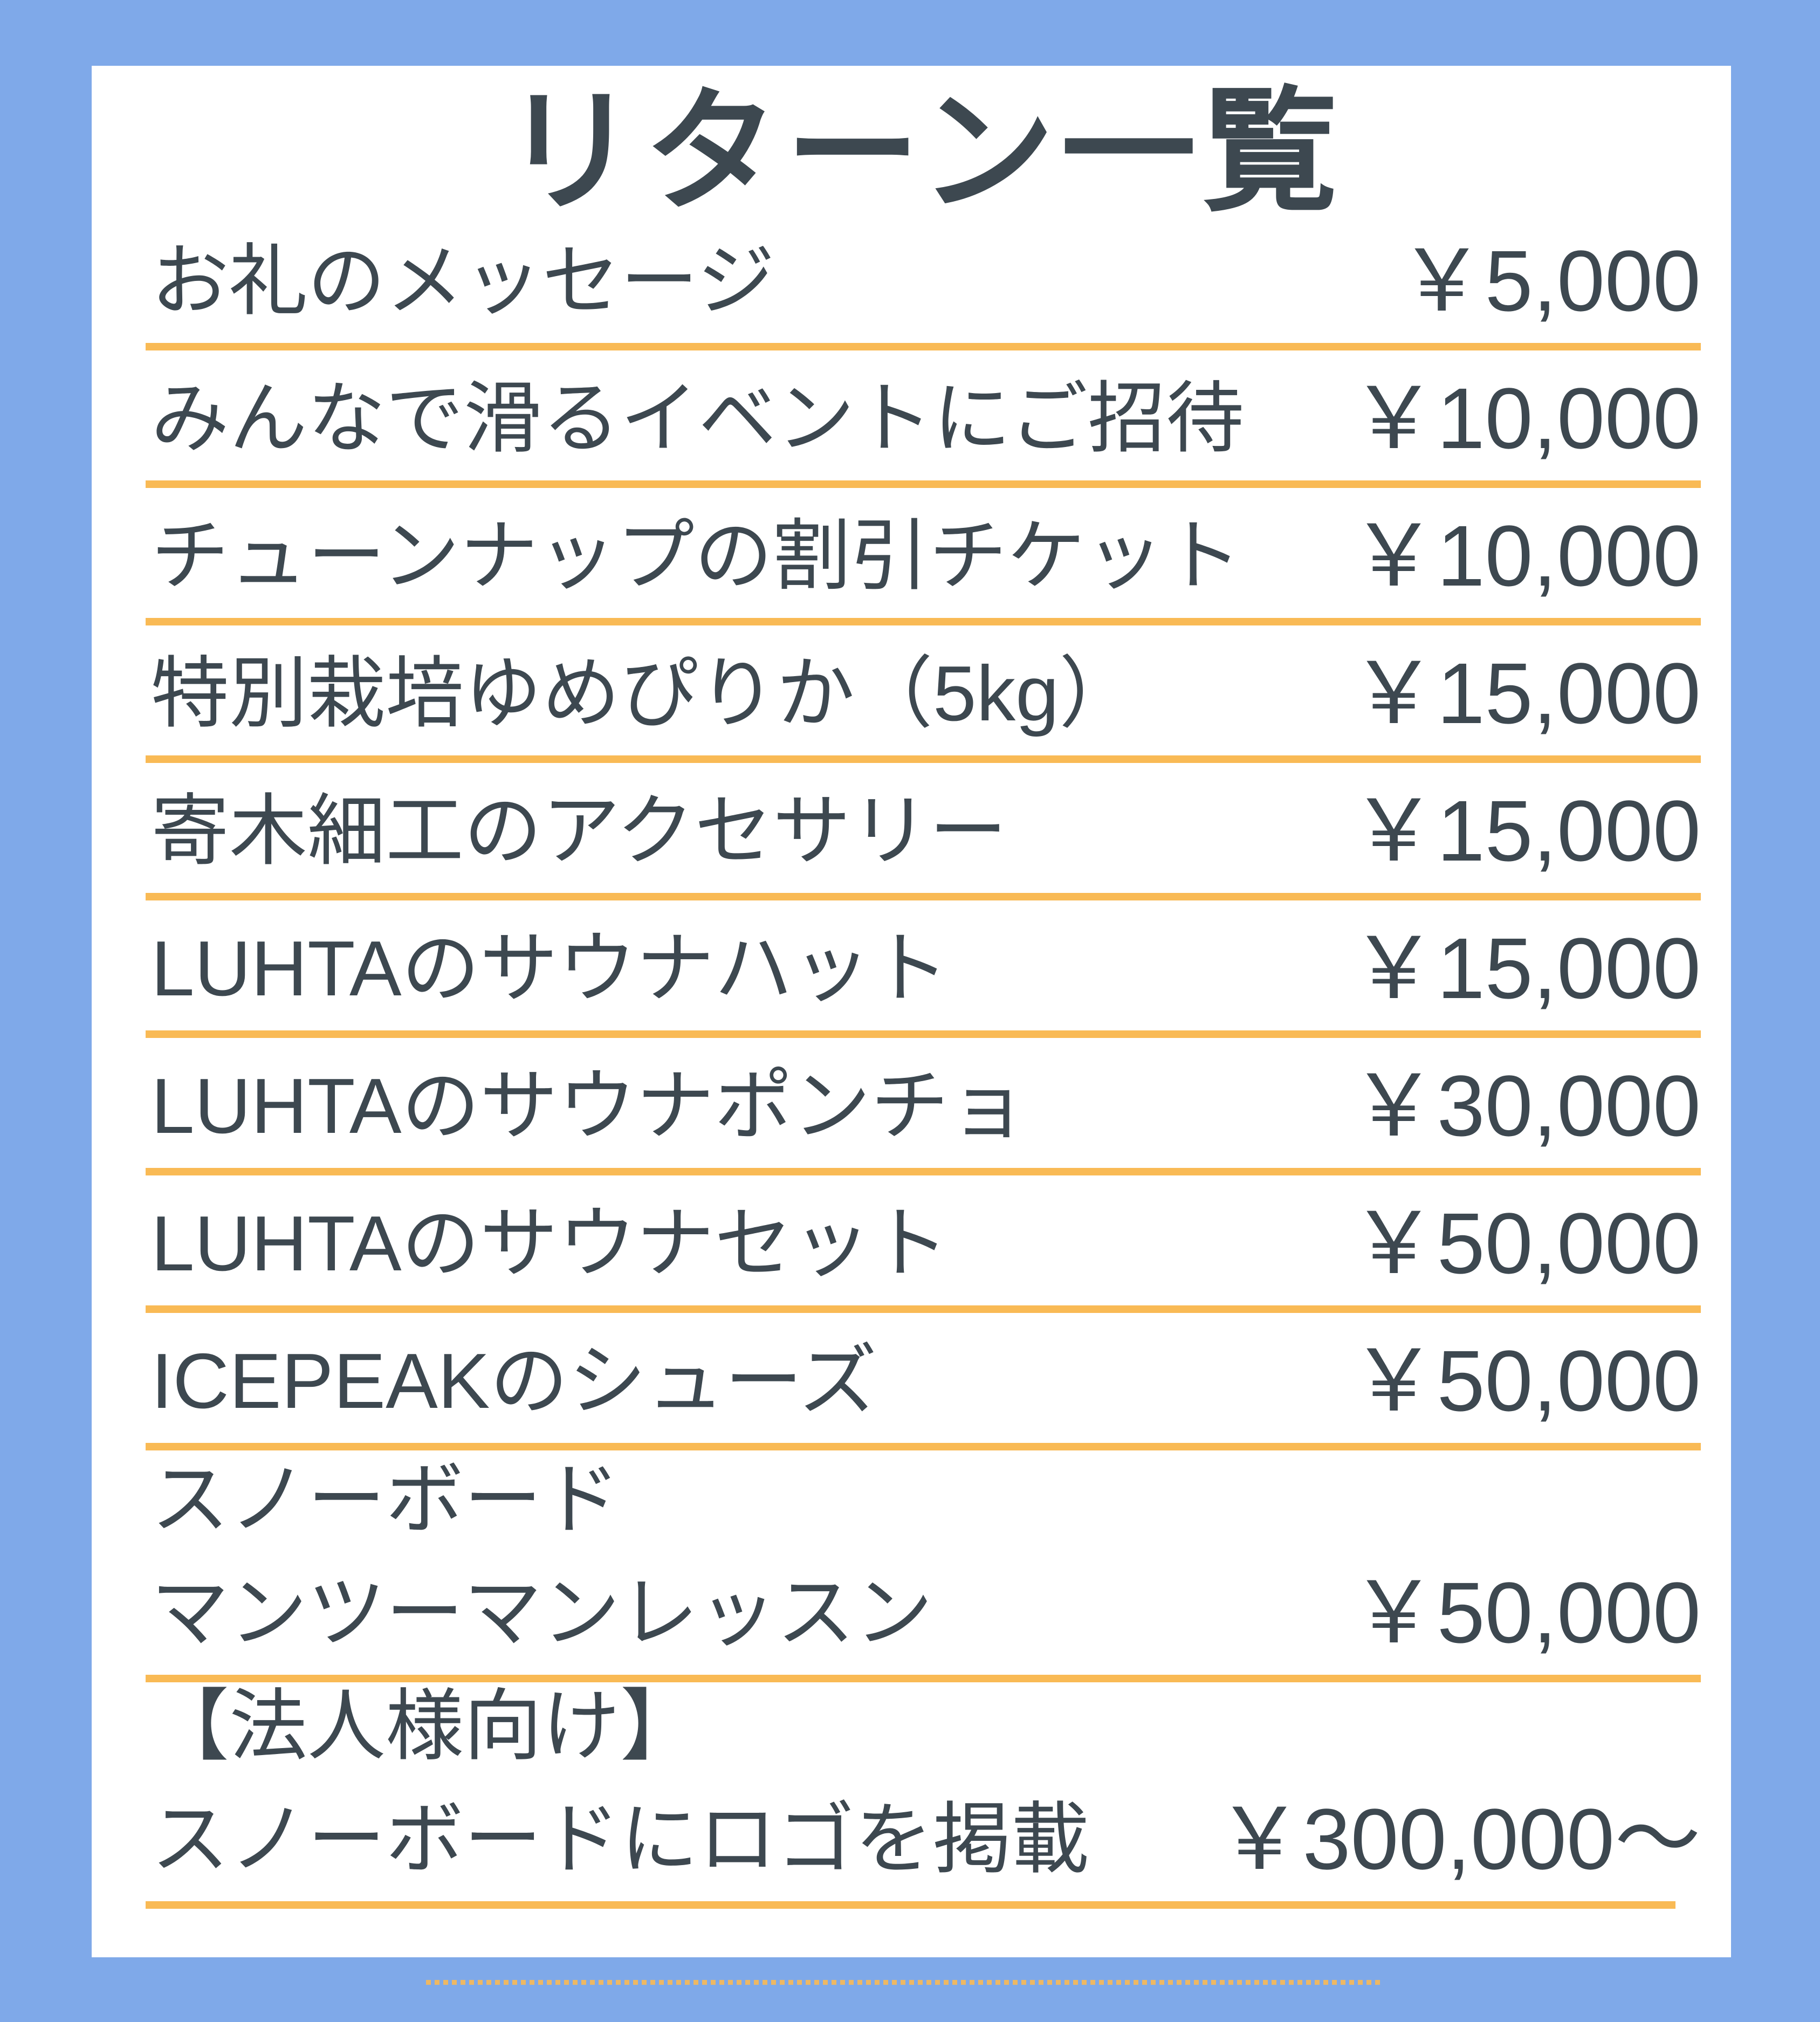 This screenshot has width=1820, height=2022. I want to click on reward-label-line: スノーボードにロゴを掲載, so click(620, 1839).